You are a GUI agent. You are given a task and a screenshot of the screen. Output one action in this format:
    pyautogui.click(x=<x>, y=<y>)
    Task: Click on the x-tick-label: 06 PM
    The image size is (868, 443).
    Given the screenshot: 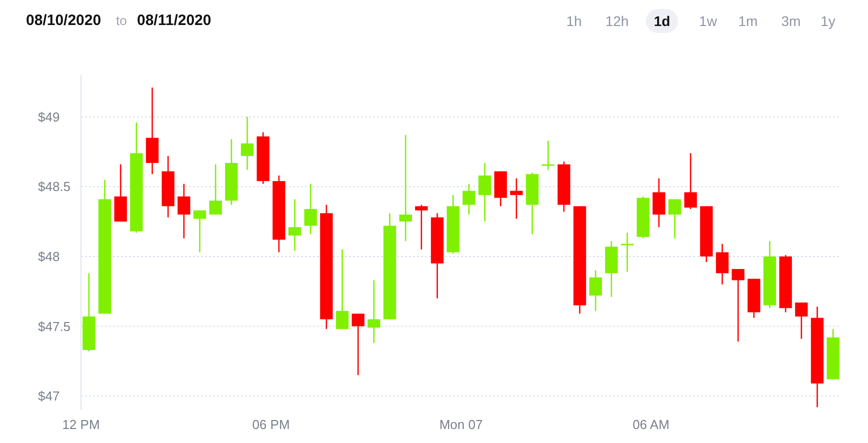 What is the action you would take?
    pyautogui.click(x=271, y=424)
    